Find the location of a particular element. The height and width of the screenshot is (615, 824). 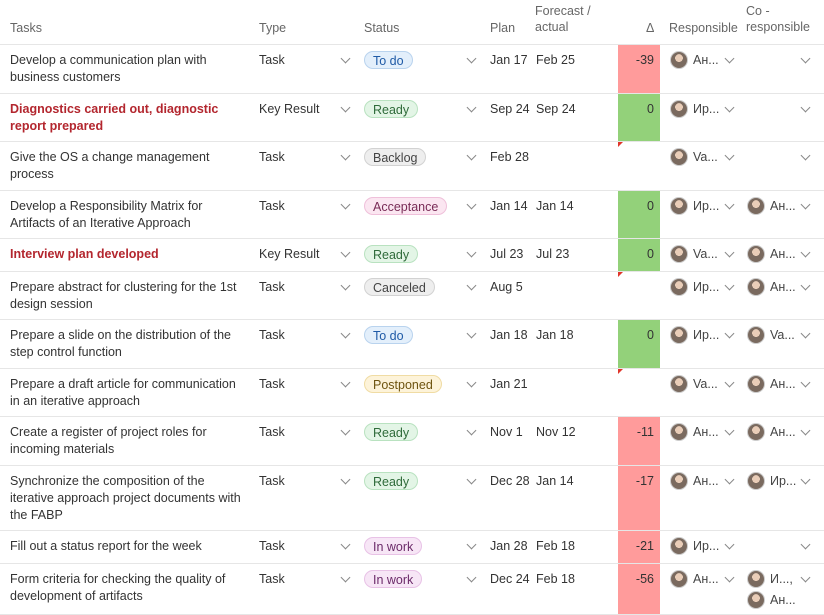

plan-date: Jan 28 is located at coordinates (509, 546).